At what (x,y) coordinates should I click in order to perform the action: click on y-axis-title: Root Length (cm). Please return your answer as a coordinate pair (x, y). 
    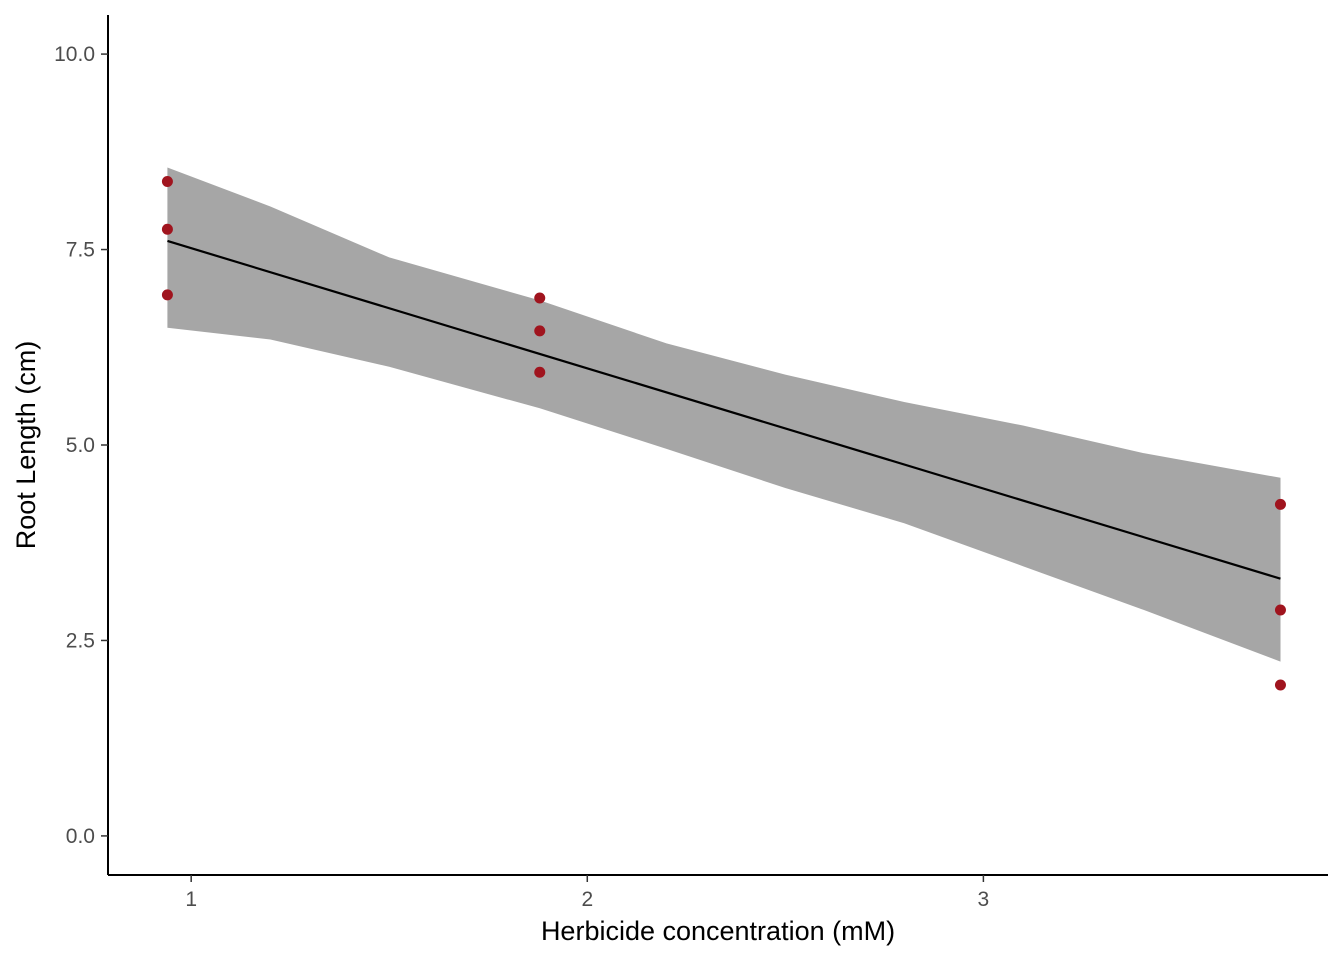
    Looking at the image, I should click on (26, 445).